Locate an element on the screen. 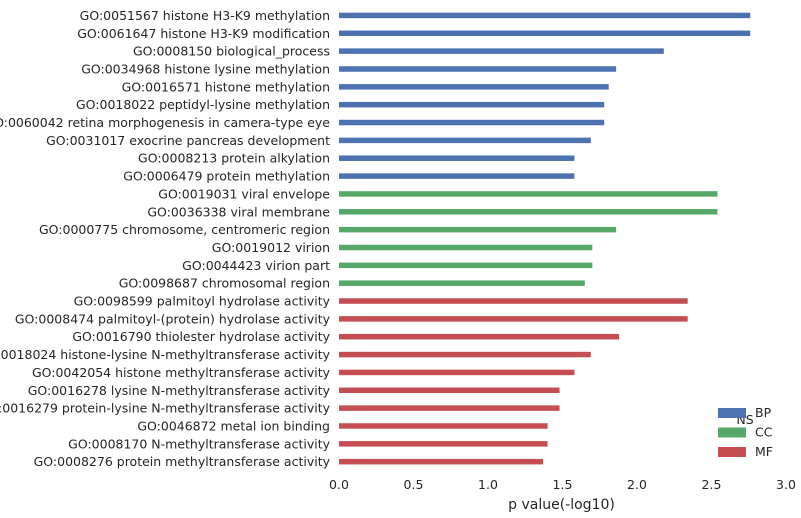 The image size is (801, 518). x-tick-label: 1.0 is located at coordinates (488, 484).